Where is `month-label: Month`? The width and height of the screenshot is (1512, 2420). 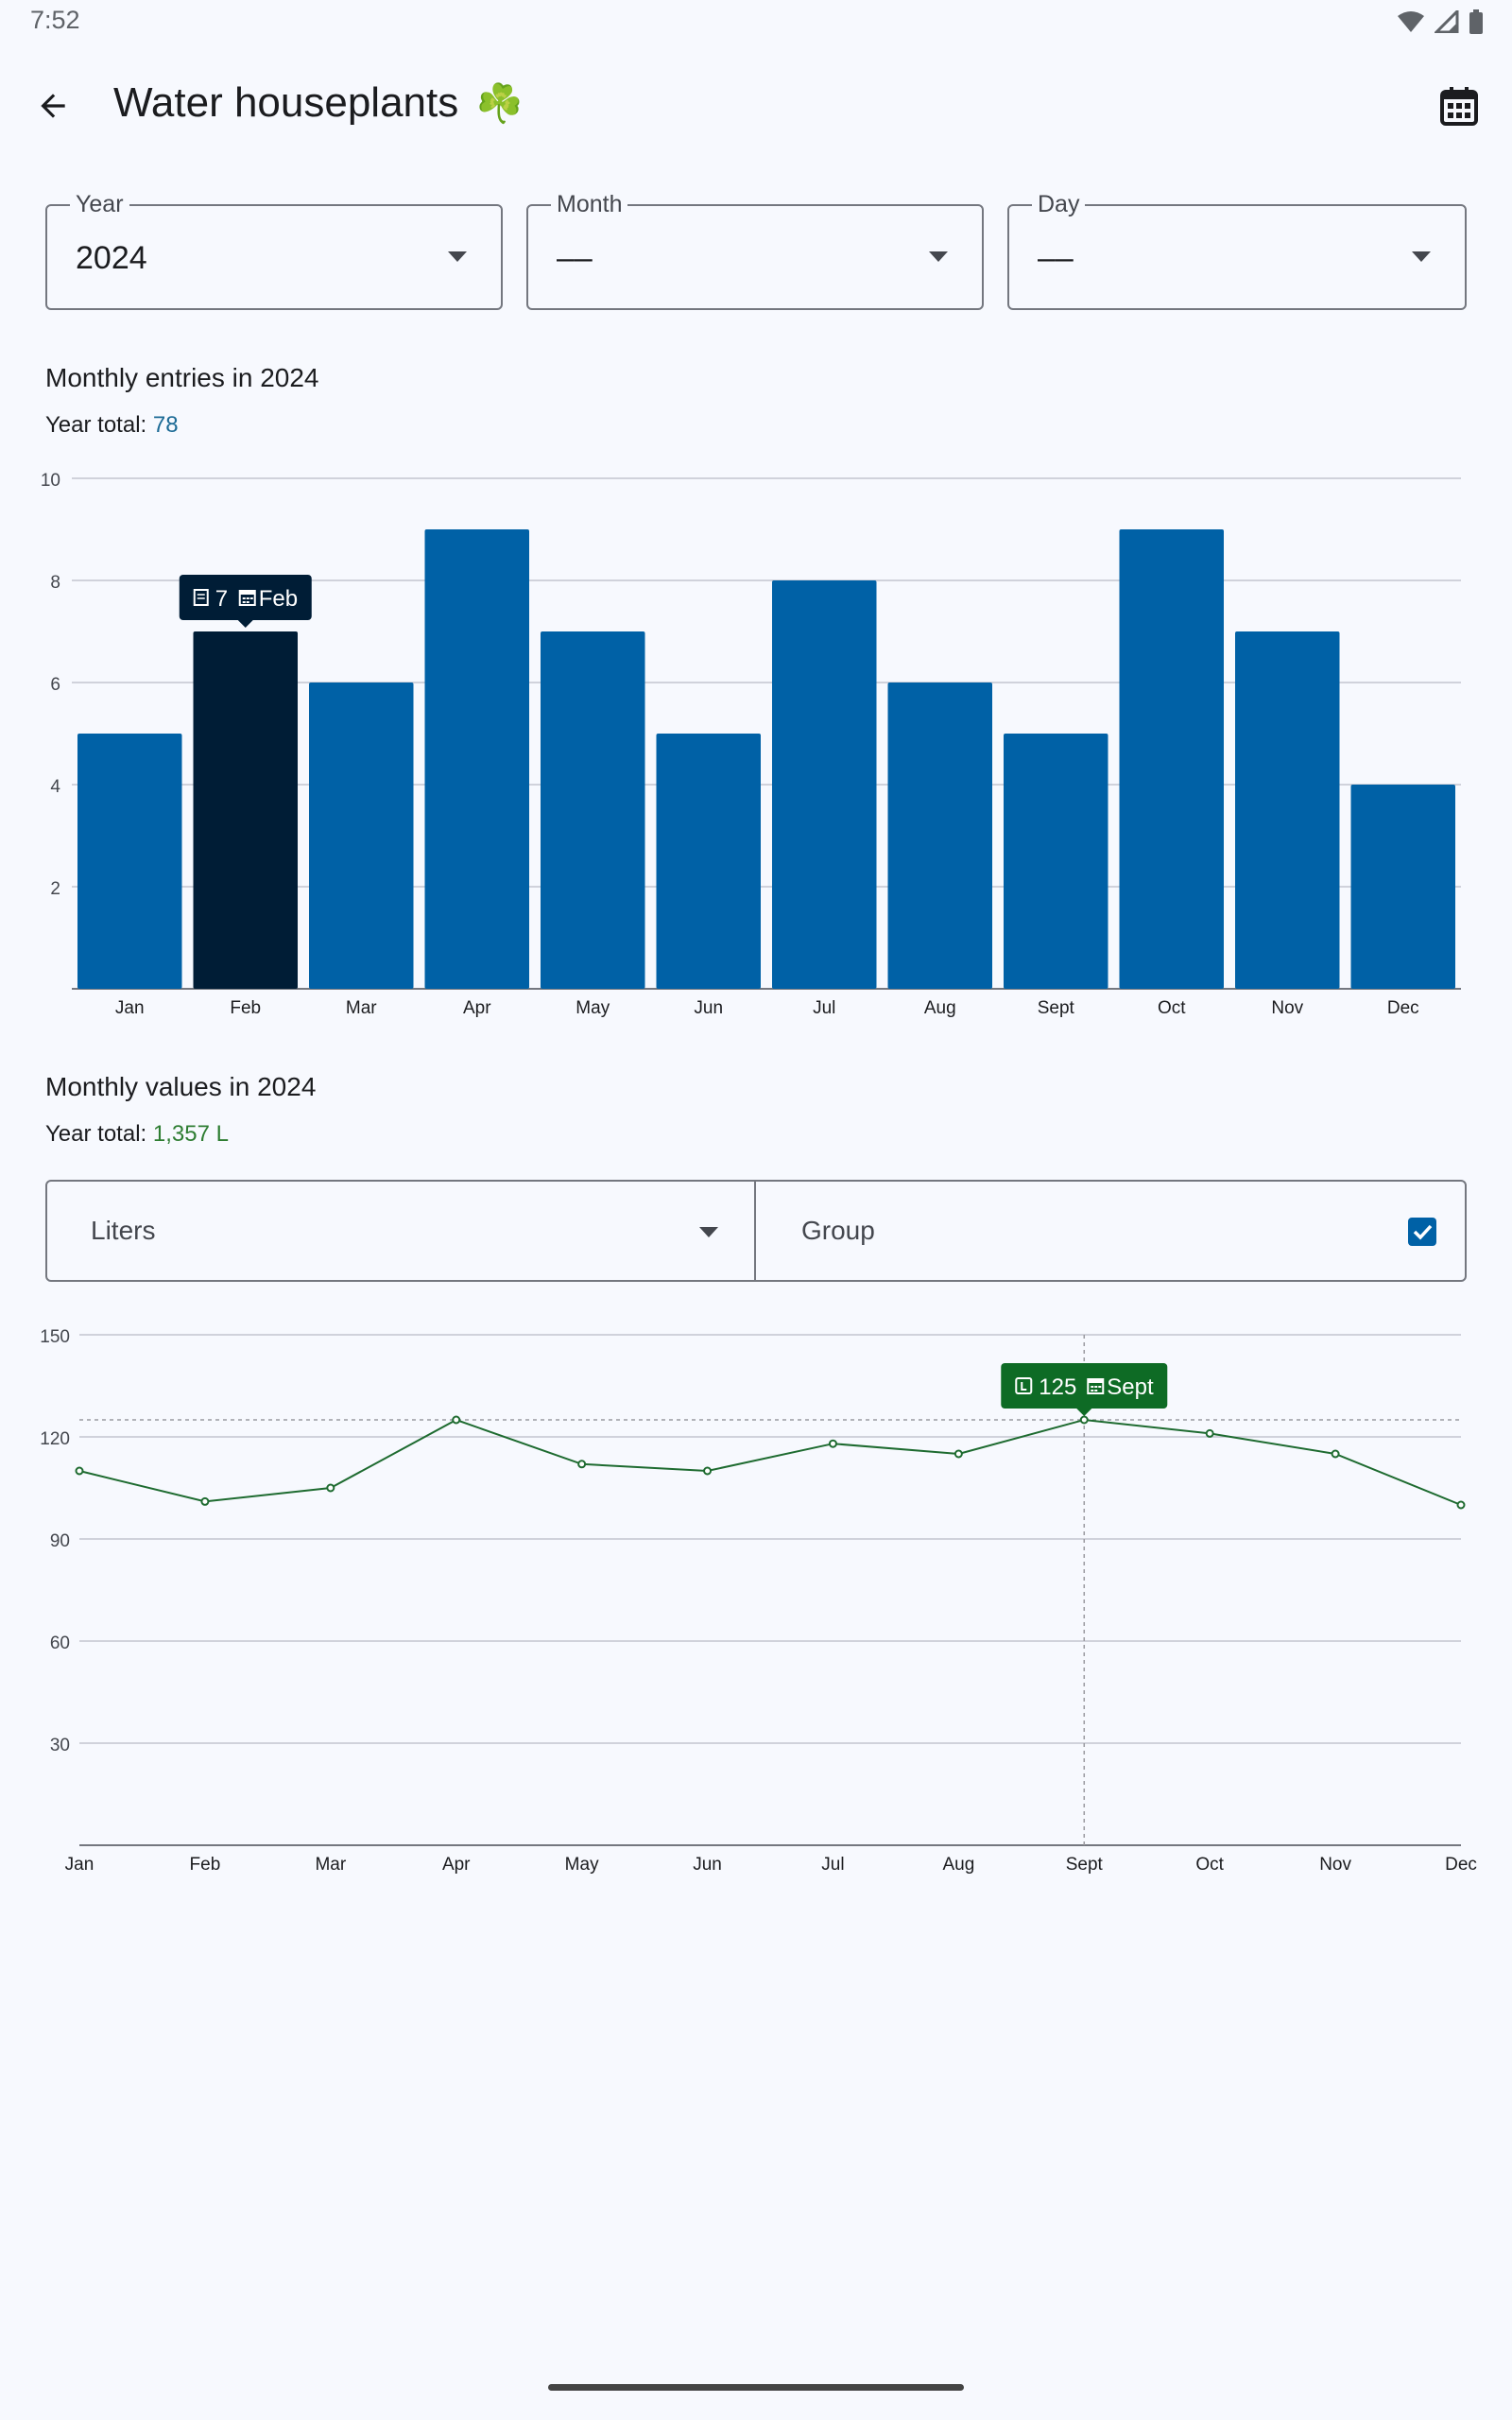
month-label: Month is located at coordinates (589, 204).